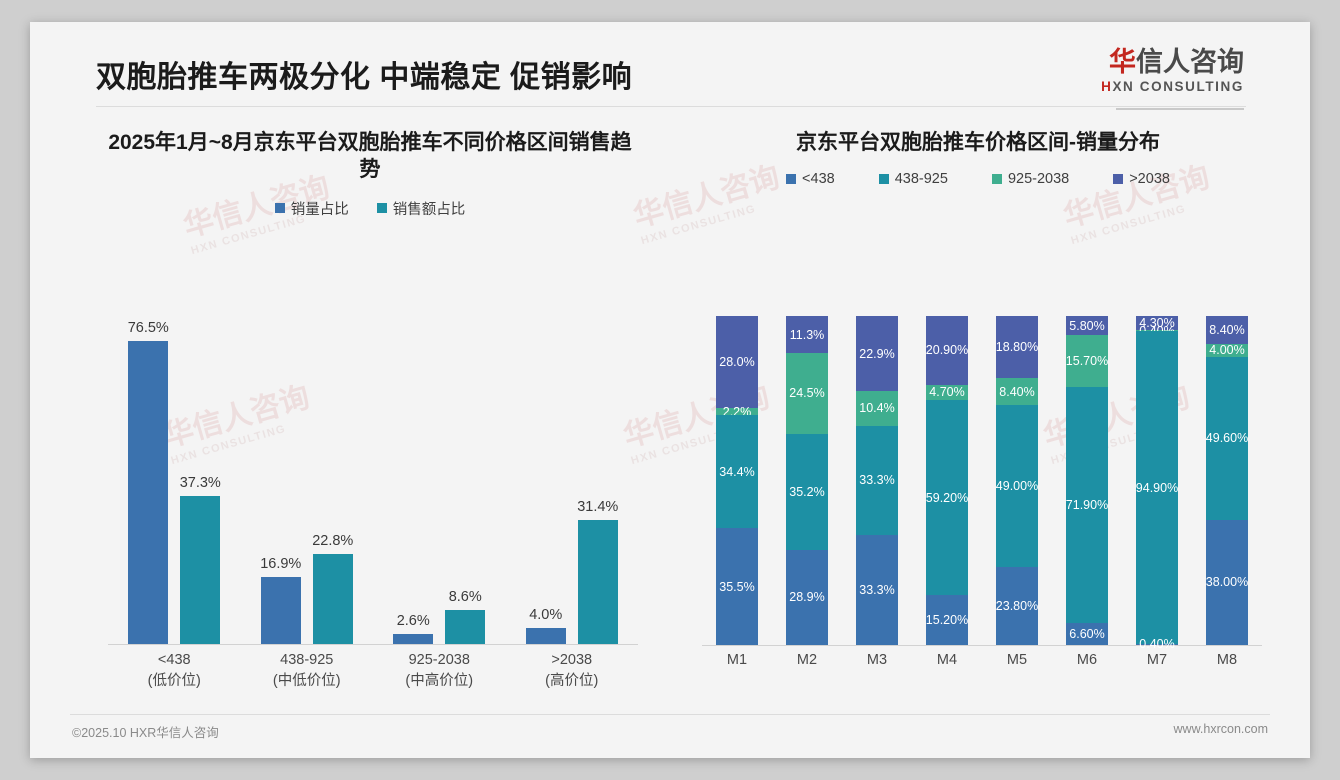  I want to click on bar-column: 76.5%, so click(148, 472).